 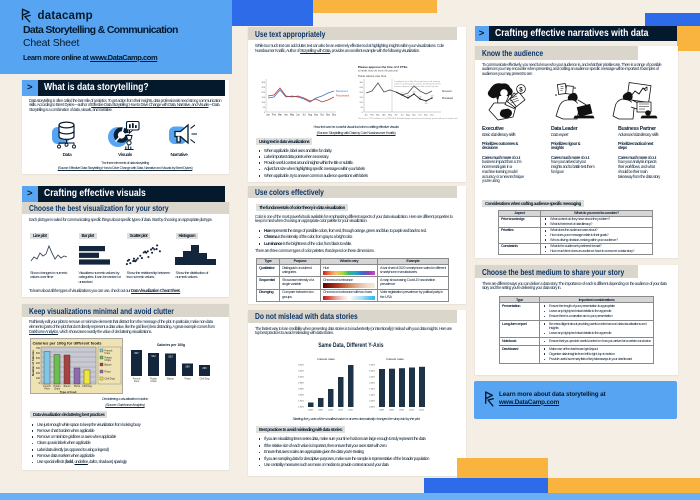 I want to click on svg-text: Nov, so click(x=426, y=116).